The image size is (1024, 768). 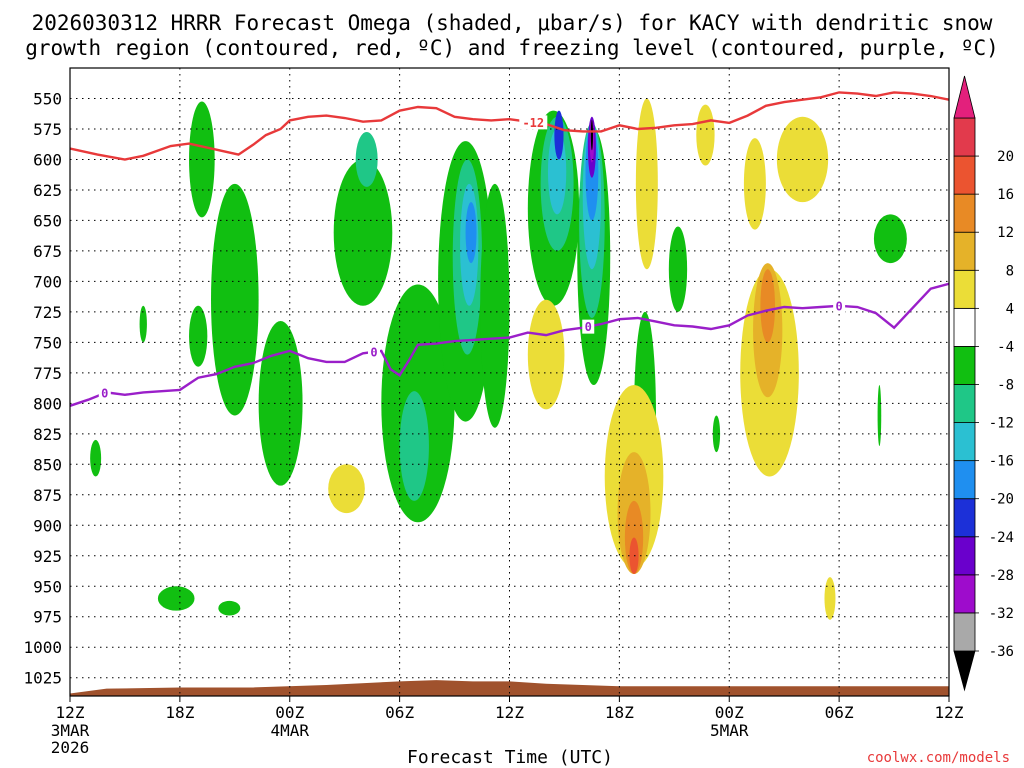 What do you see at coordinates (509, 126) in the screenshot?
I see `dgz-contour-line` at bounding box center [509, 126].